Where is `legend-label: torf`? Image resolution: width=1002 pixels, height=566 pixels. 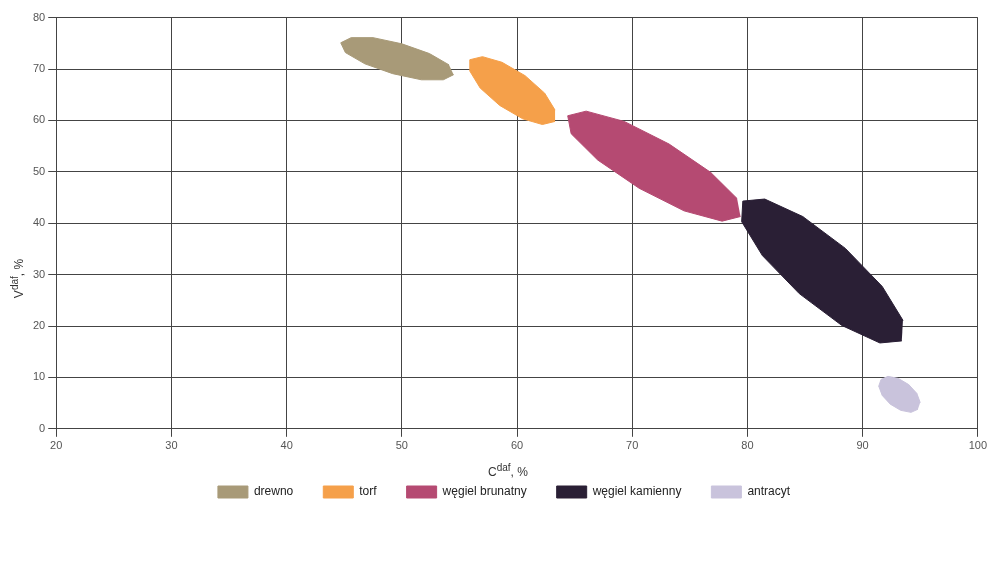
legend-label: torf is located at coordinates (368, 491).